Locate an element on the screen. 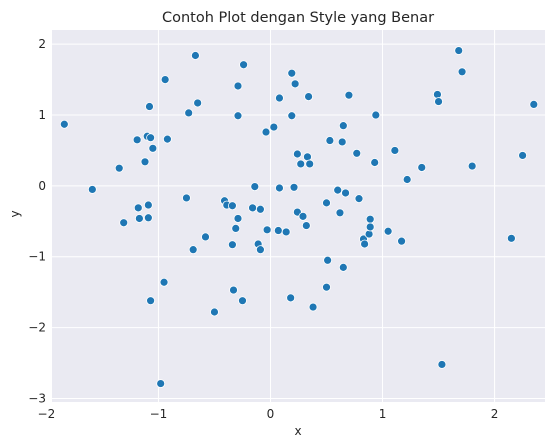  x-axis-label: x is located at coordinates (297, 431).